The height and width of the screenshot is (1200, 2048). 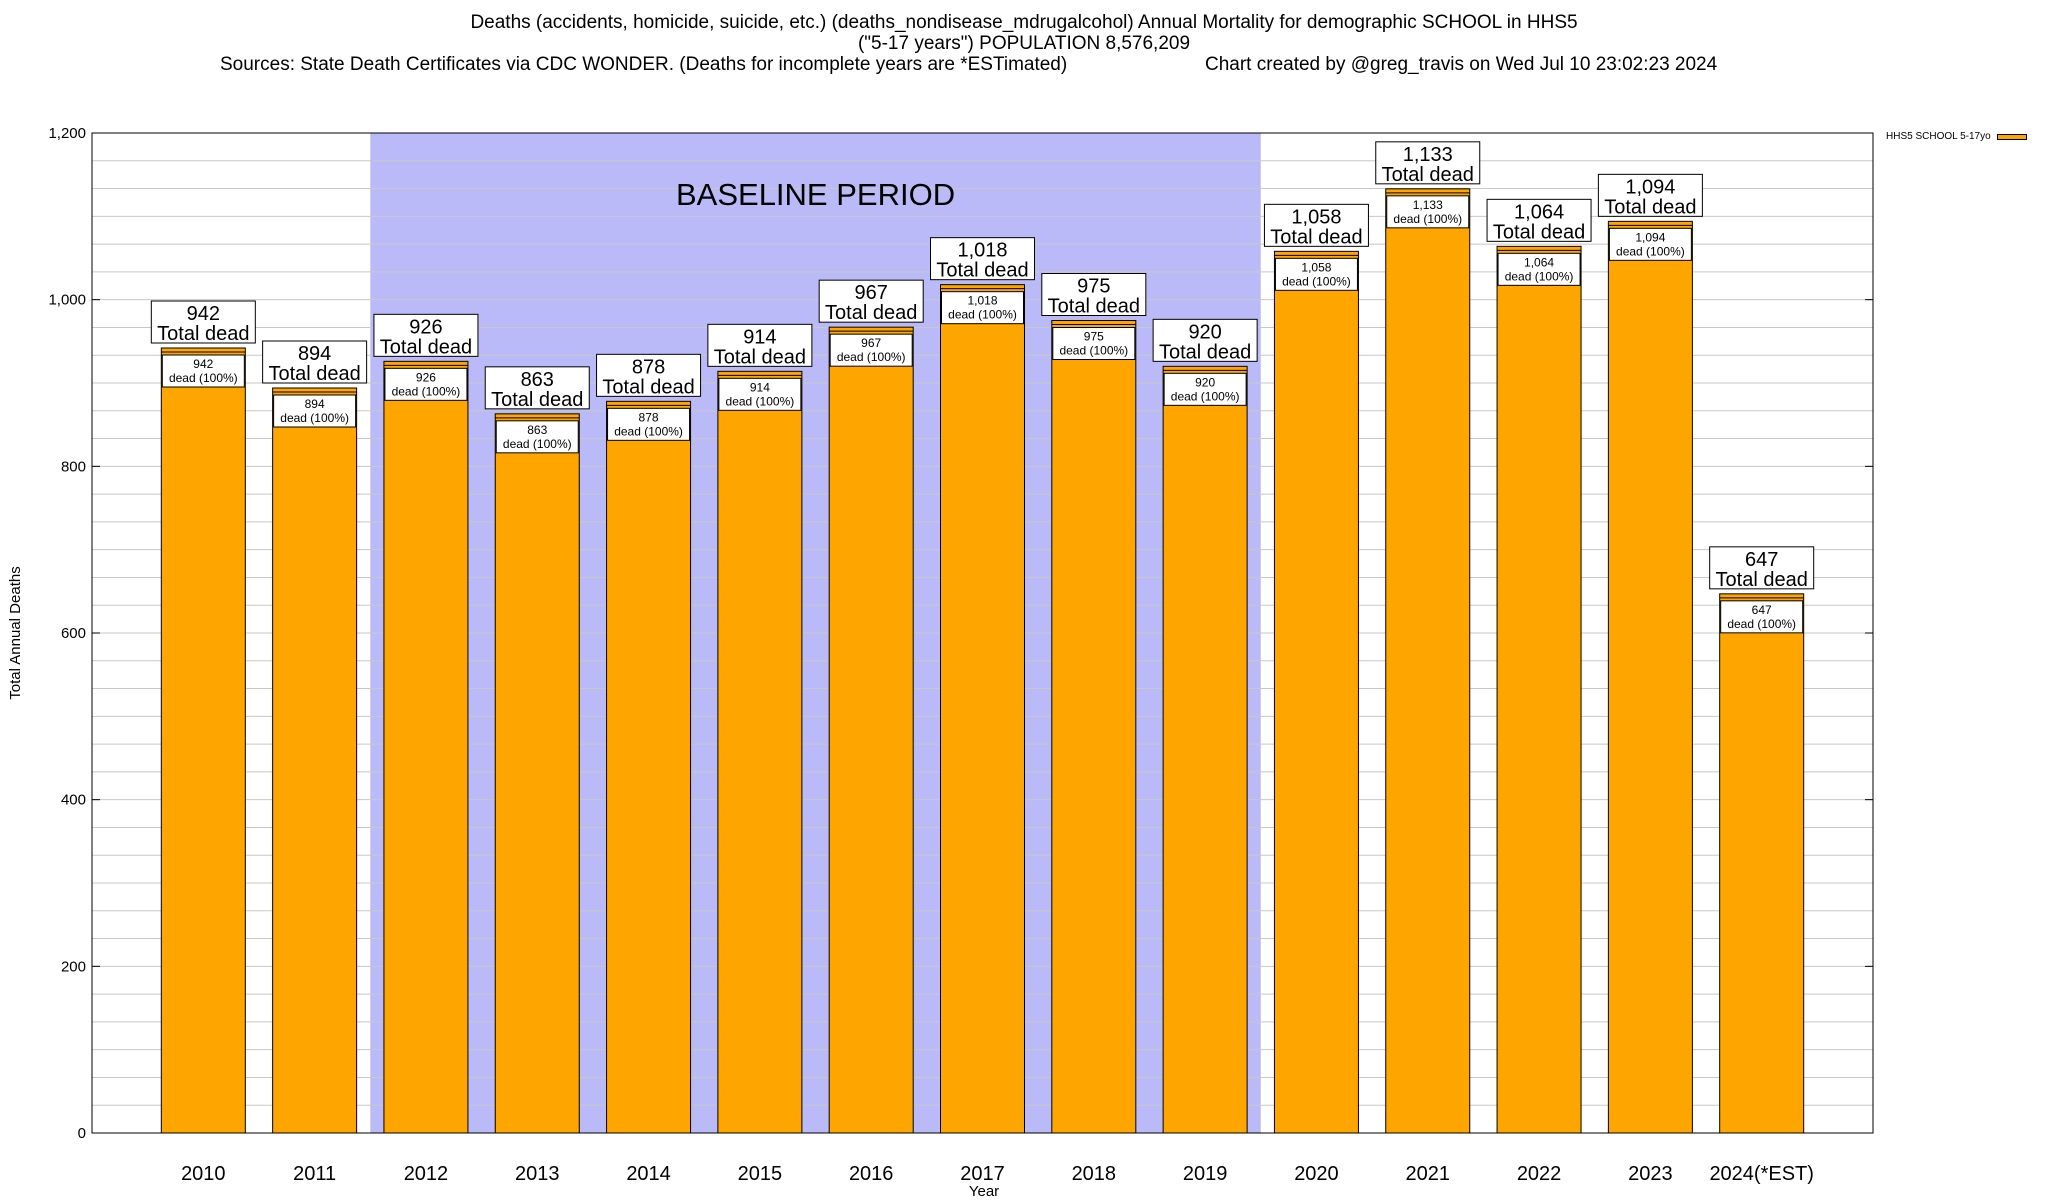 I want to click on baseline-region-label: BASELINE PERIOD, so click(x=815, y=194).